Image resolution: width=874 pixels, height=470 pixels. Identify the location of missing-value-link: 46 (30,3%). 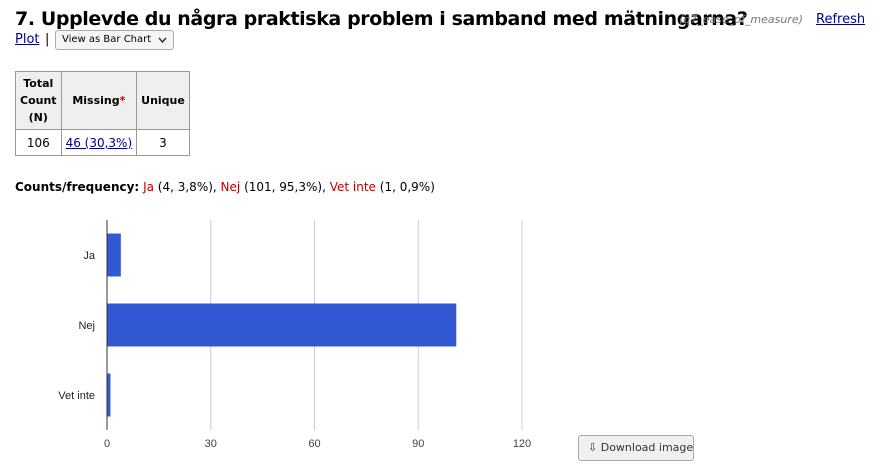
(99, 142).